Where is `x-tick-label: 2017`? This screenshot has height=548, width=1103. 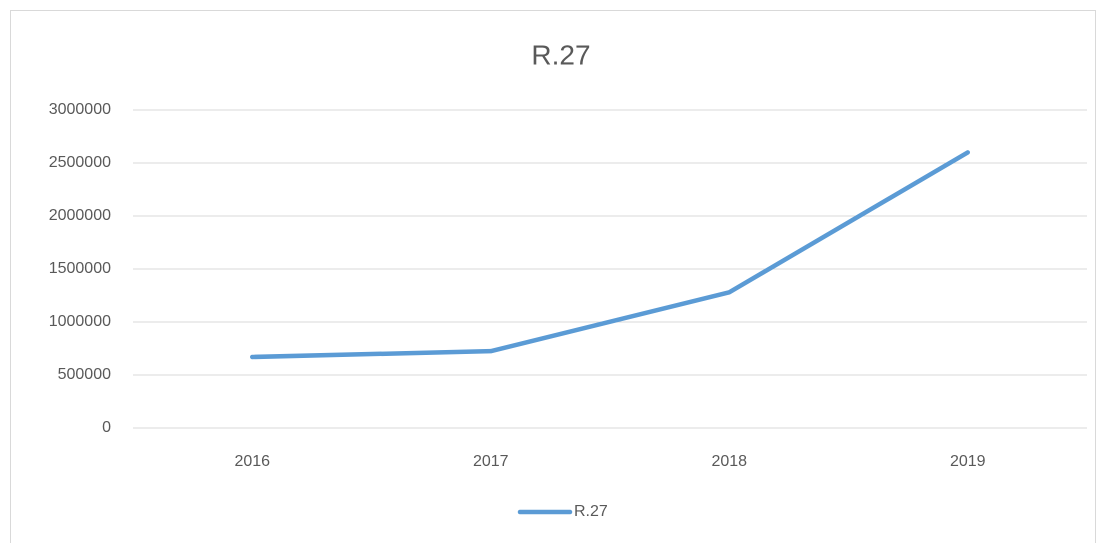
x-tick-label: 2017 is located at coordinates (491, 461).